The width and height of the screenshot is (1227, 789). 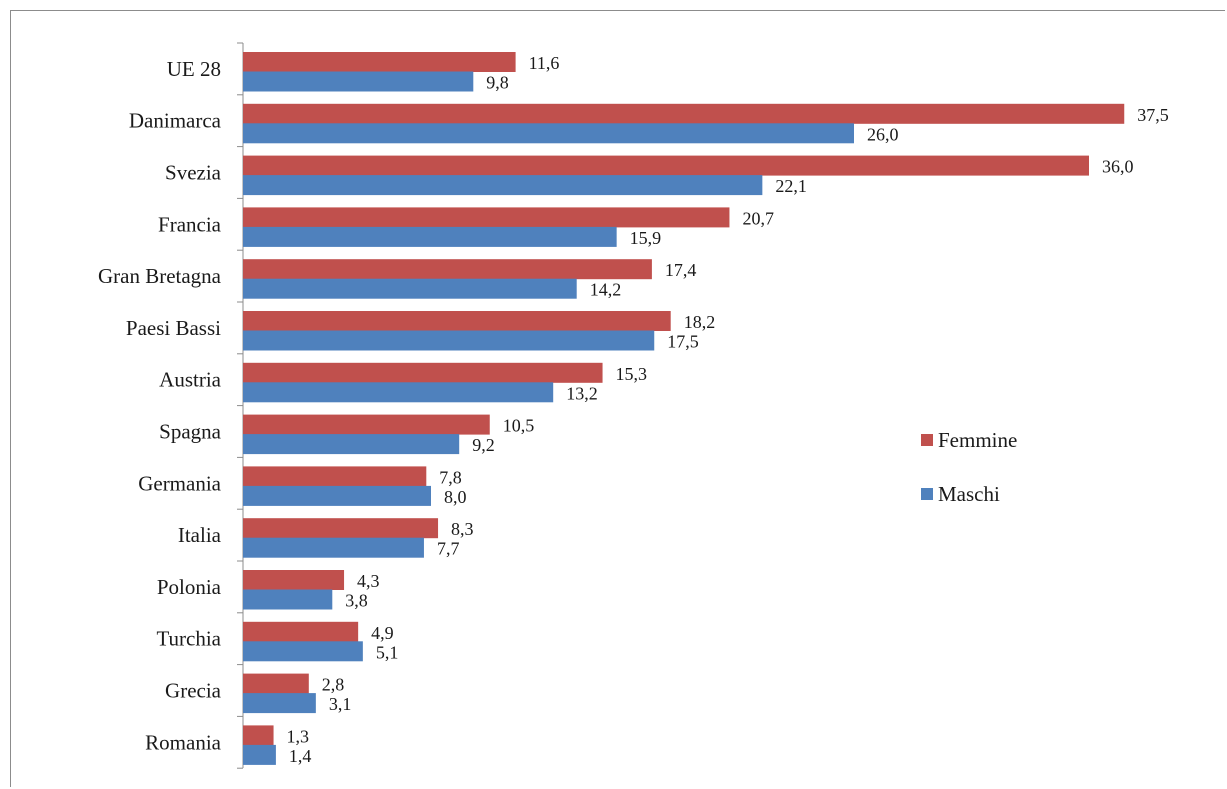 I want to click on data-label: 10,5, so click(x=519, y=426).